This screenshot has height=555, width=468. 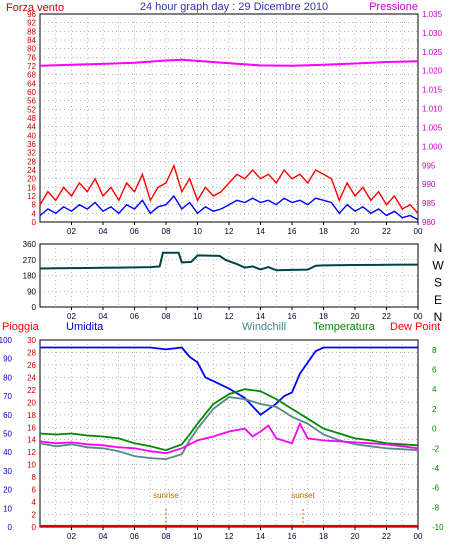 What do you see at coordinates (31, 57) in the screenshot?
I see `wind-axis-tick: 76` at bounding box center [31, 57].